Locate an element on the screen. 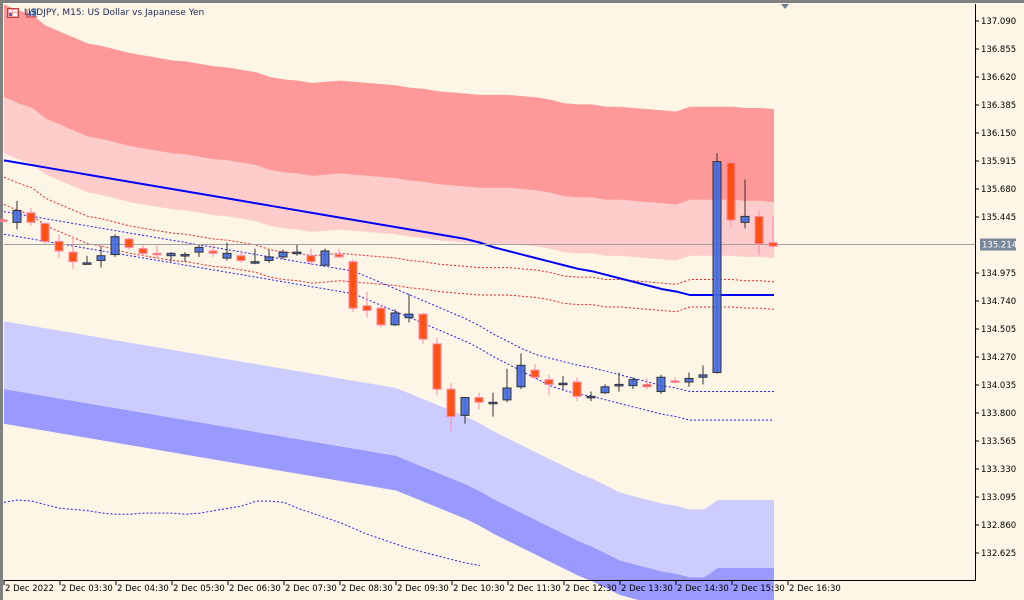  time-tick-label: 2 Dec 15:30 is located at coordinates (759, 589).